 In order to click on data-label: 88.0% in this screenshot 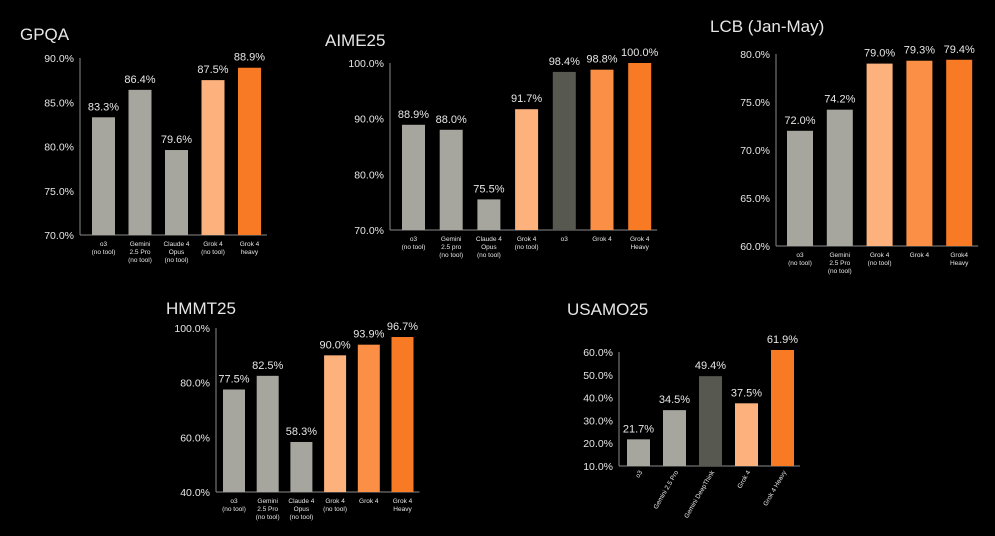, I will do `click(451, 120)`.